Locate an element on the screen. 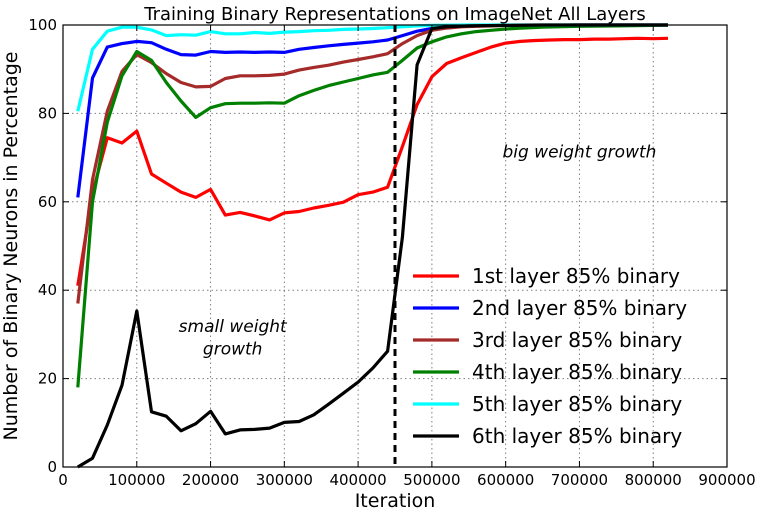  legend-label-4: 4th layer 85% binary is located at coordinates (577, 372).